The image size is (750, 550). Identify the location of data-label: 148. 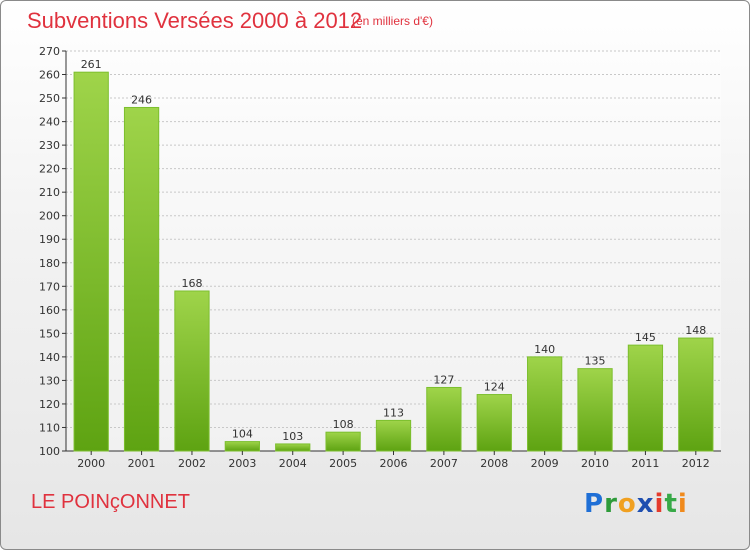
(695, 330).